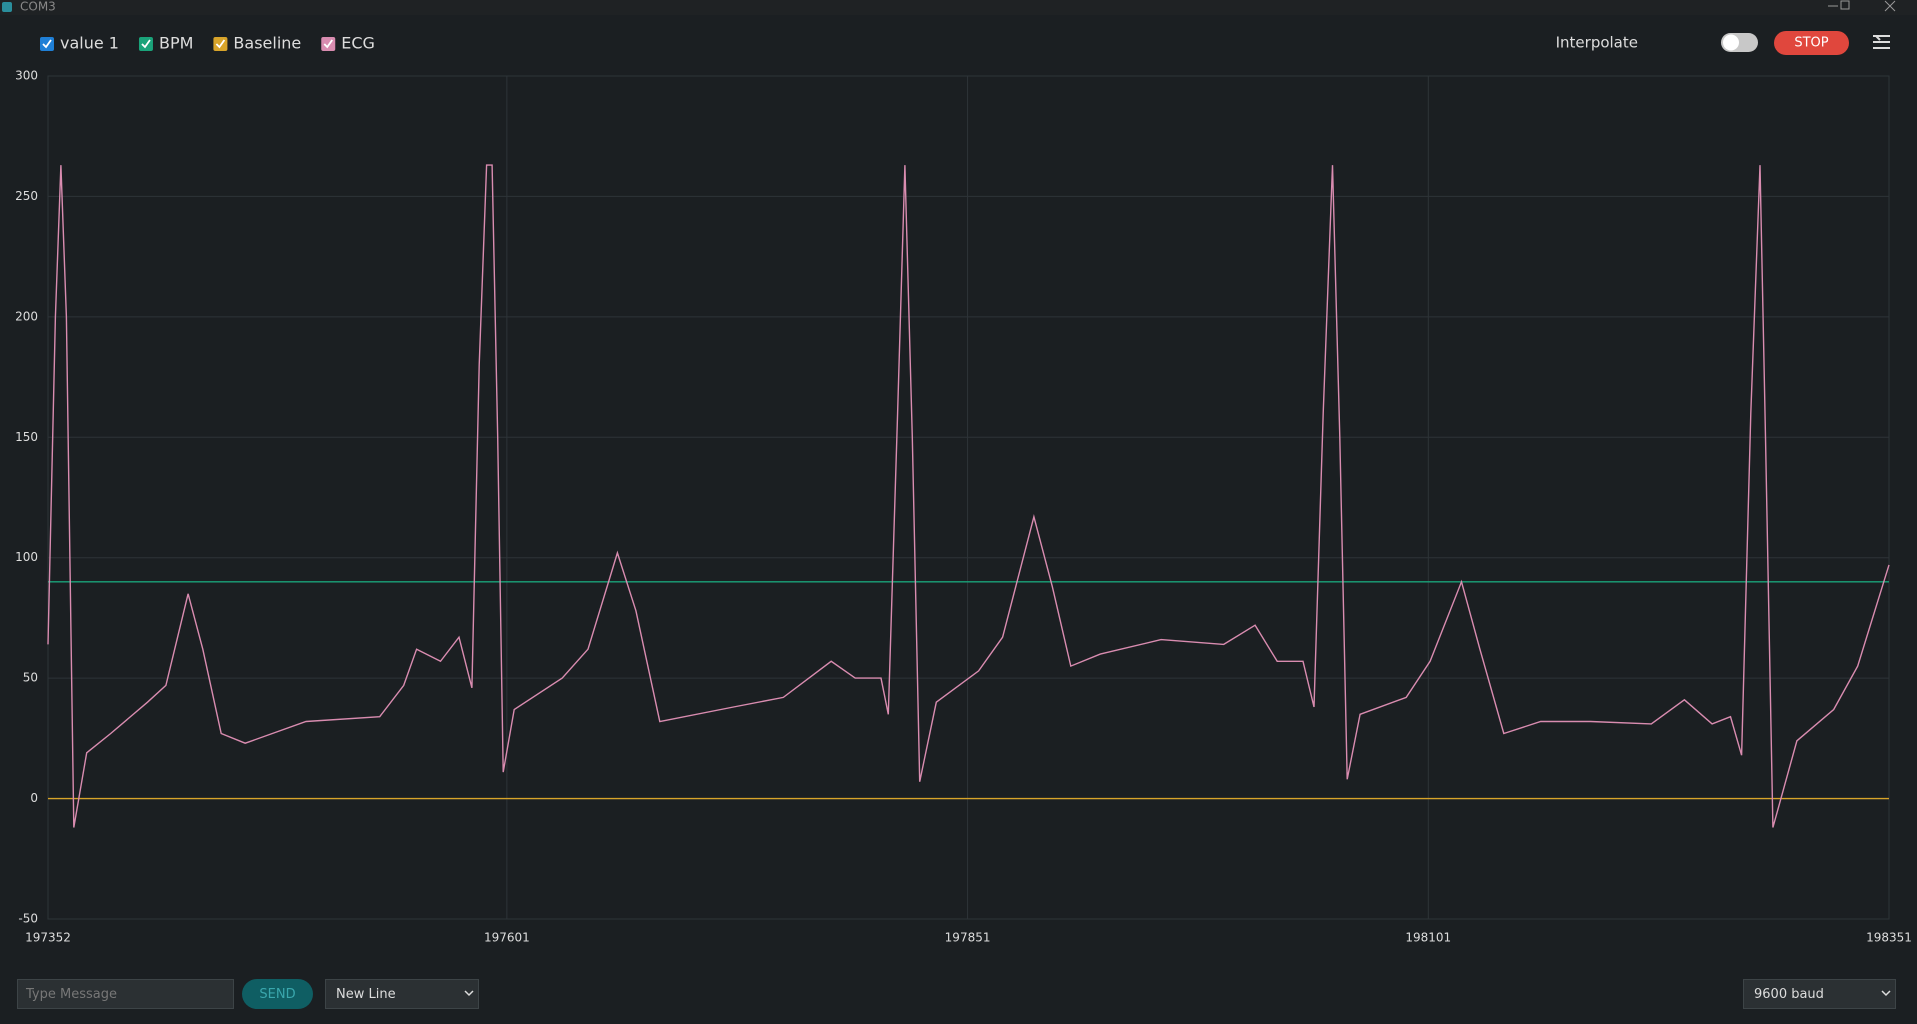  I want to click on stop-label: STOP, so click(1811, 43).